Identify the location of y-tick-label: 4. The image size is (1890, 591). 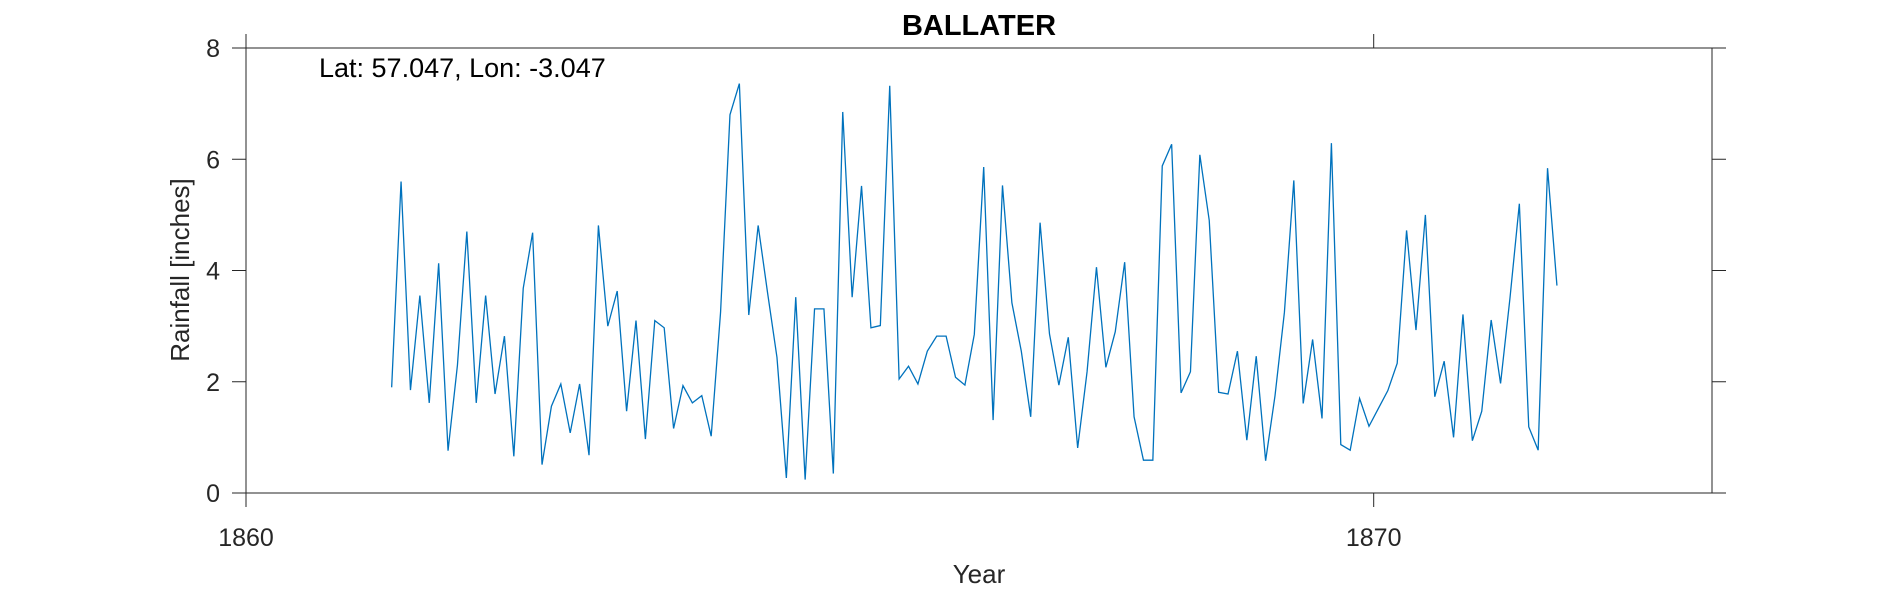
(213, 272).